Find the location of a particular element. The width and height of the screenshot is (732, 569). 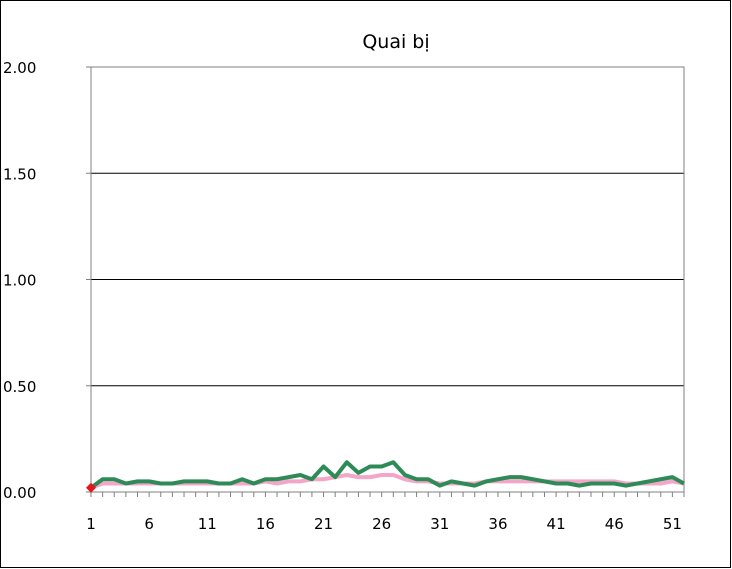

x-axis: 1 6 11 16 21 26 31 36 41 46 51 is located at coordinates (385, 512).